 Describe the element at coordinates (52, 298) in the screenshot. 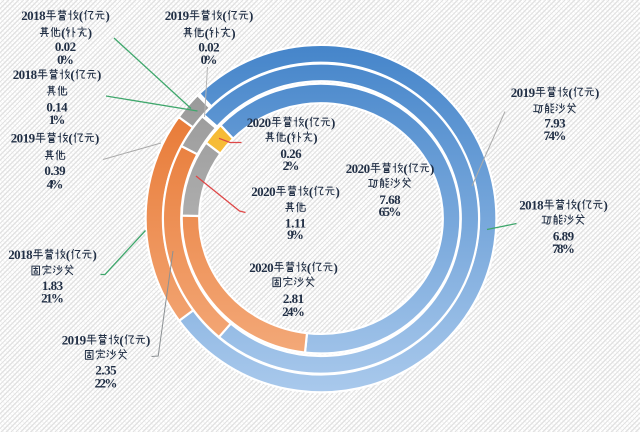

I see `svg-text: 21%` at that location.